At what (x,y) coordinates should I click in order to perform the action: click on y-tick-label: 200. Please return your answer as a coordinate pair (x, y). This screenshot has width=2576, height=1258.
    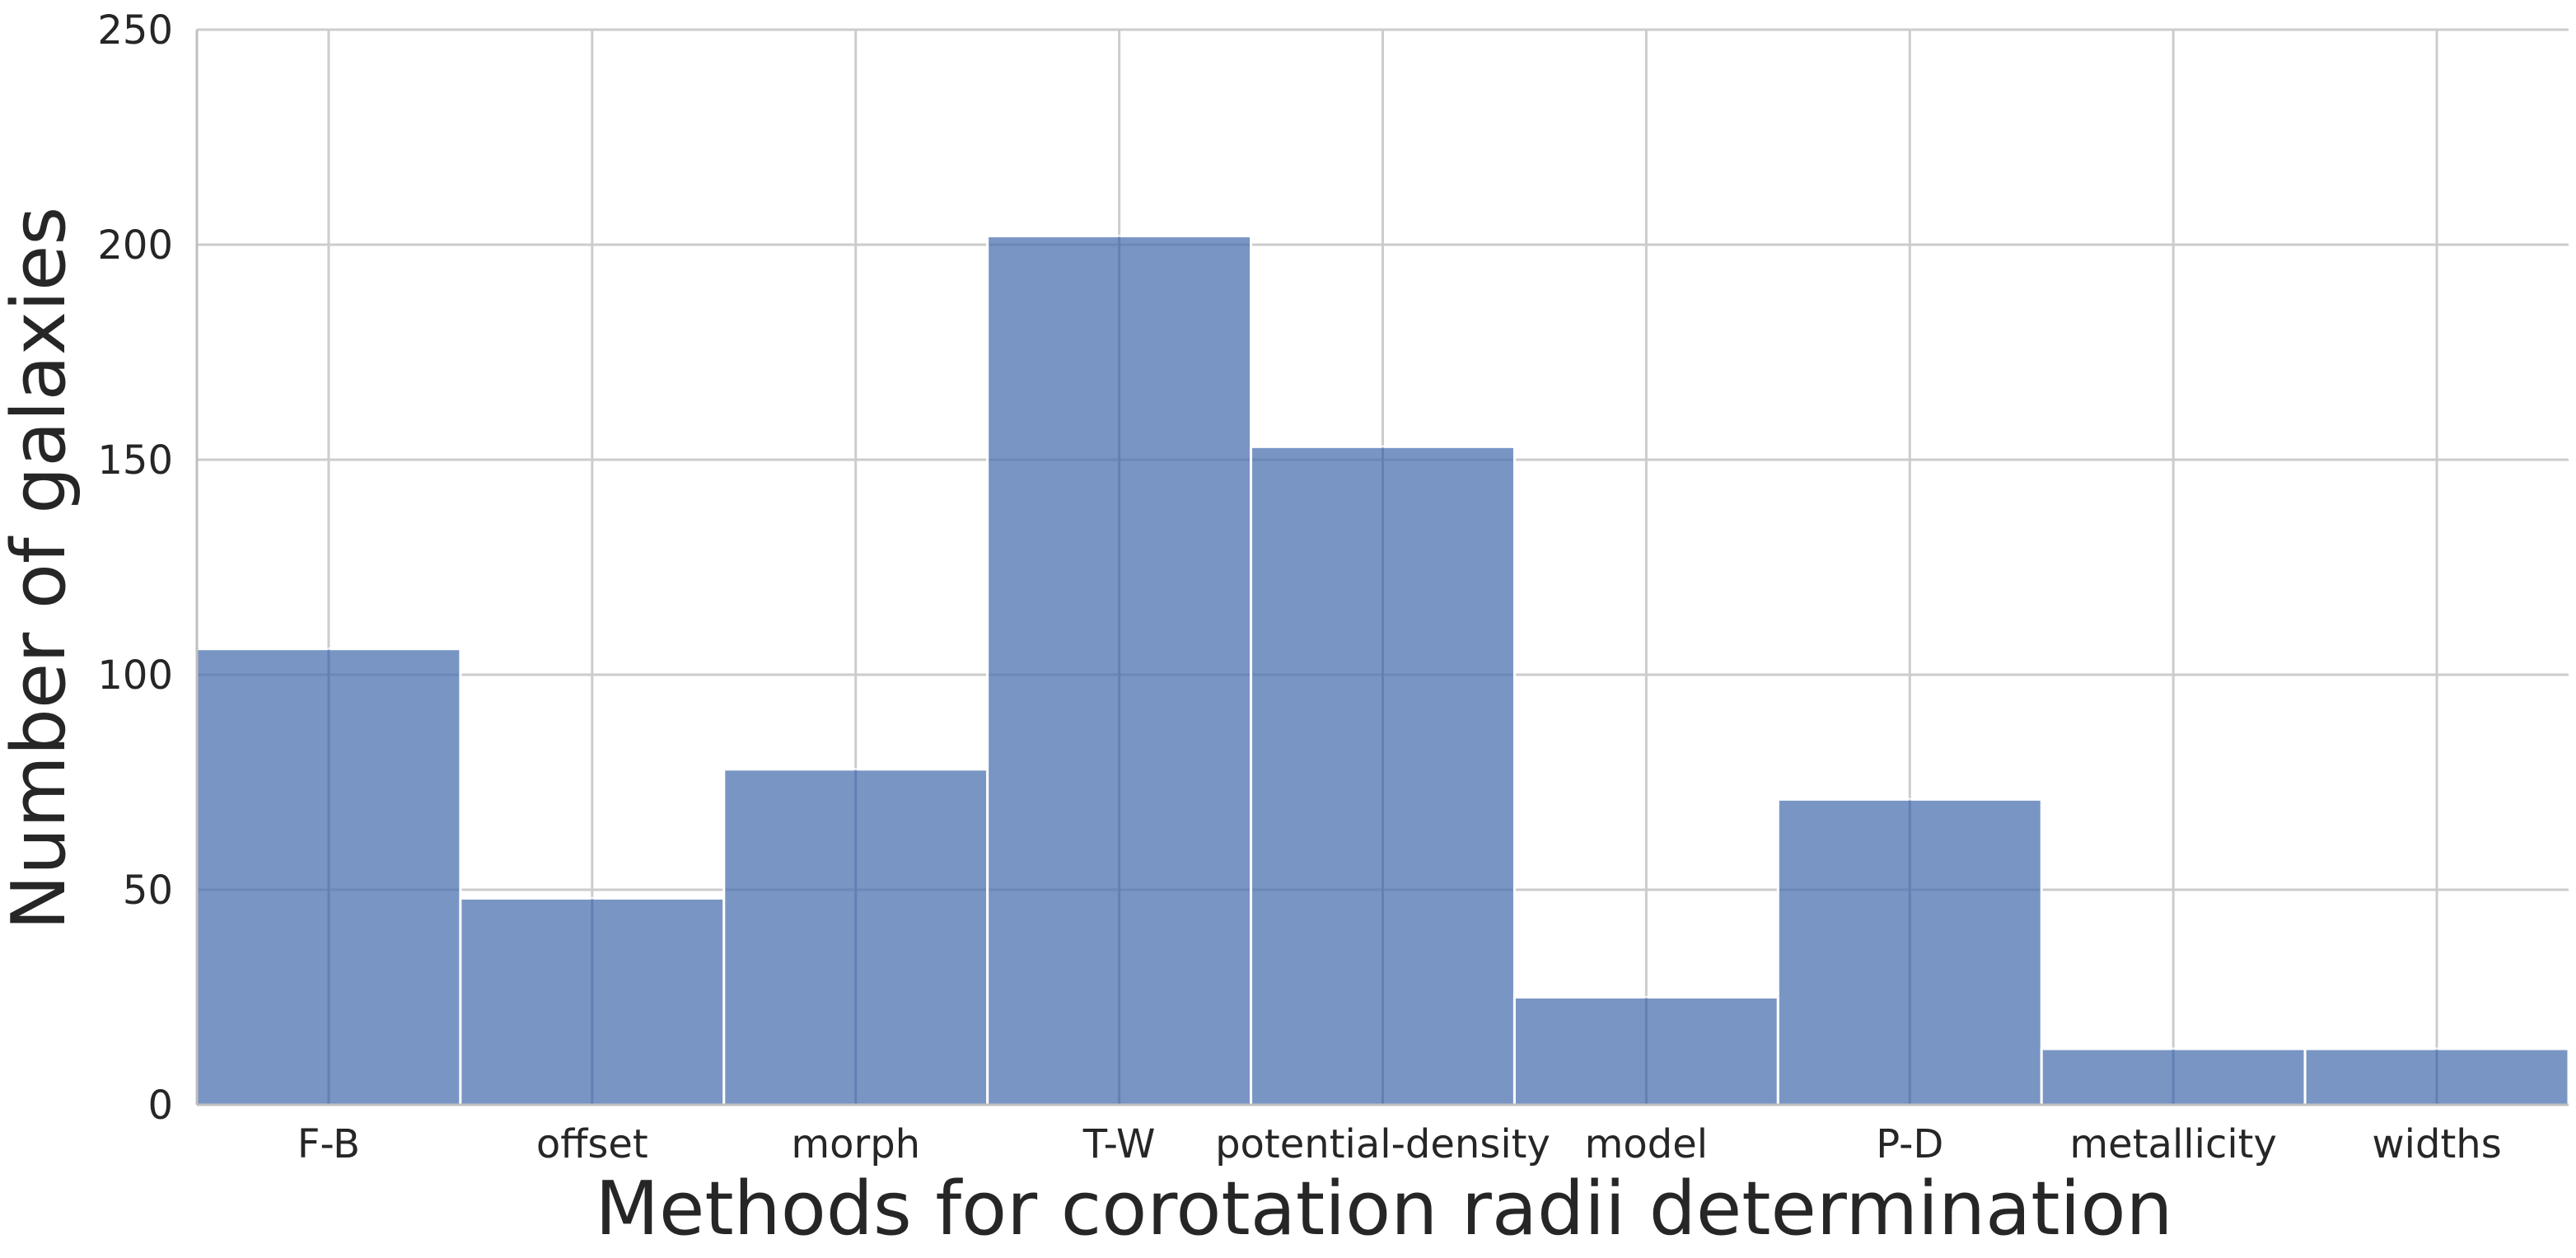
    Looking at the image, I should click on (135, 246).